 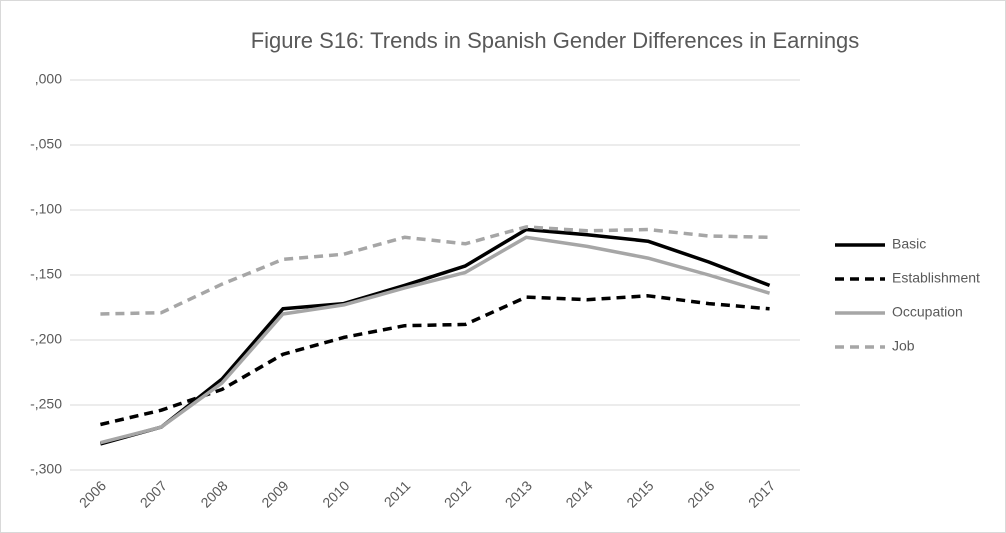 What do you see at coordinates (435, 270) in the screenshot?
I see `series-line` at bounding box center [435, 270].